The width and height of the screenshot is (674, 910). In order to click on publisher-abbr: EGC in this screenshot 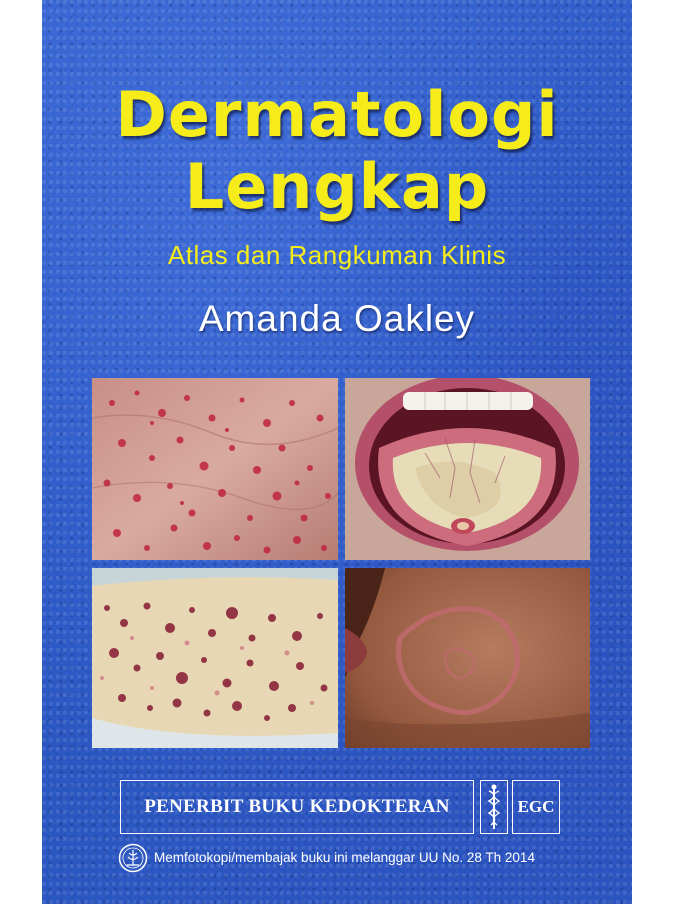, I will do `click(536, 807)`.